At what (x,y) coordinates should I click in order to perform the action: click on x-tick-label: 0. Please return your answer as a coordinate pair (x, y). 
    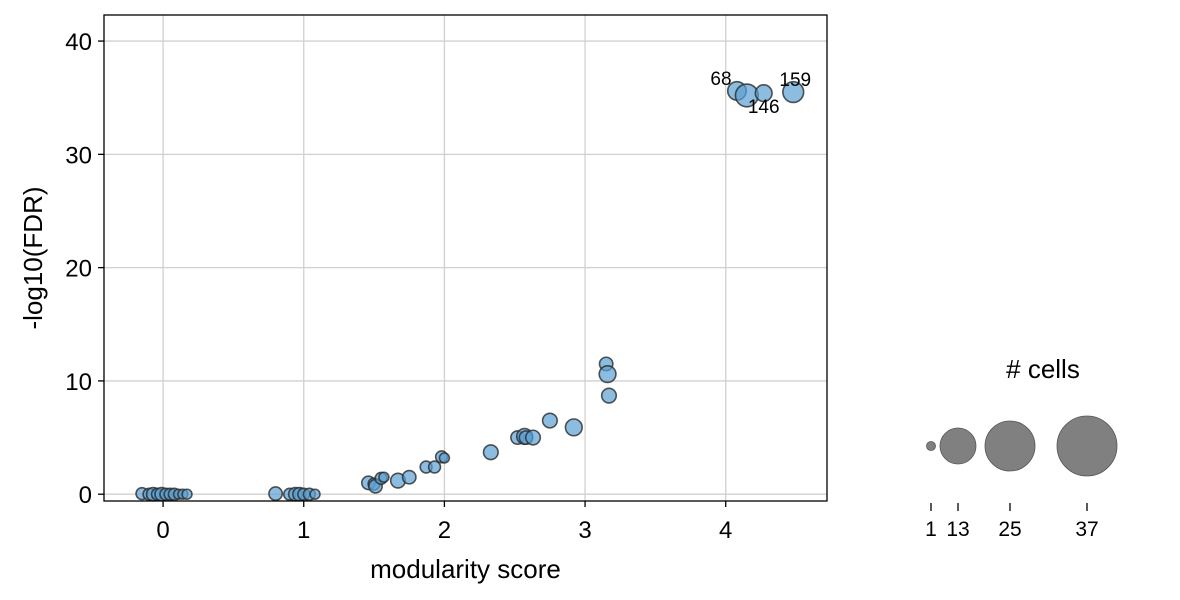
    Looking at the image, I should click on (162, 530).